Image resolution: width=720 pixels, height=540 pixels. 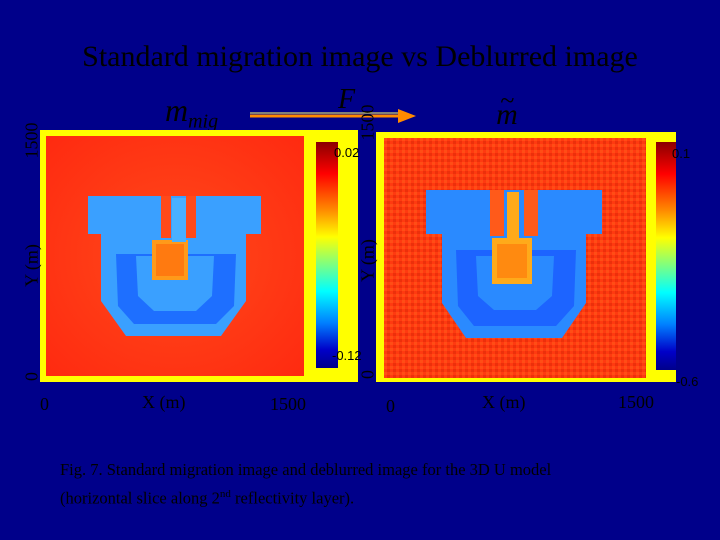 What do you see at coordinates (31, 376) in the screenshot?
I see `left-y-min: 0` at bounding box center [31, 376].